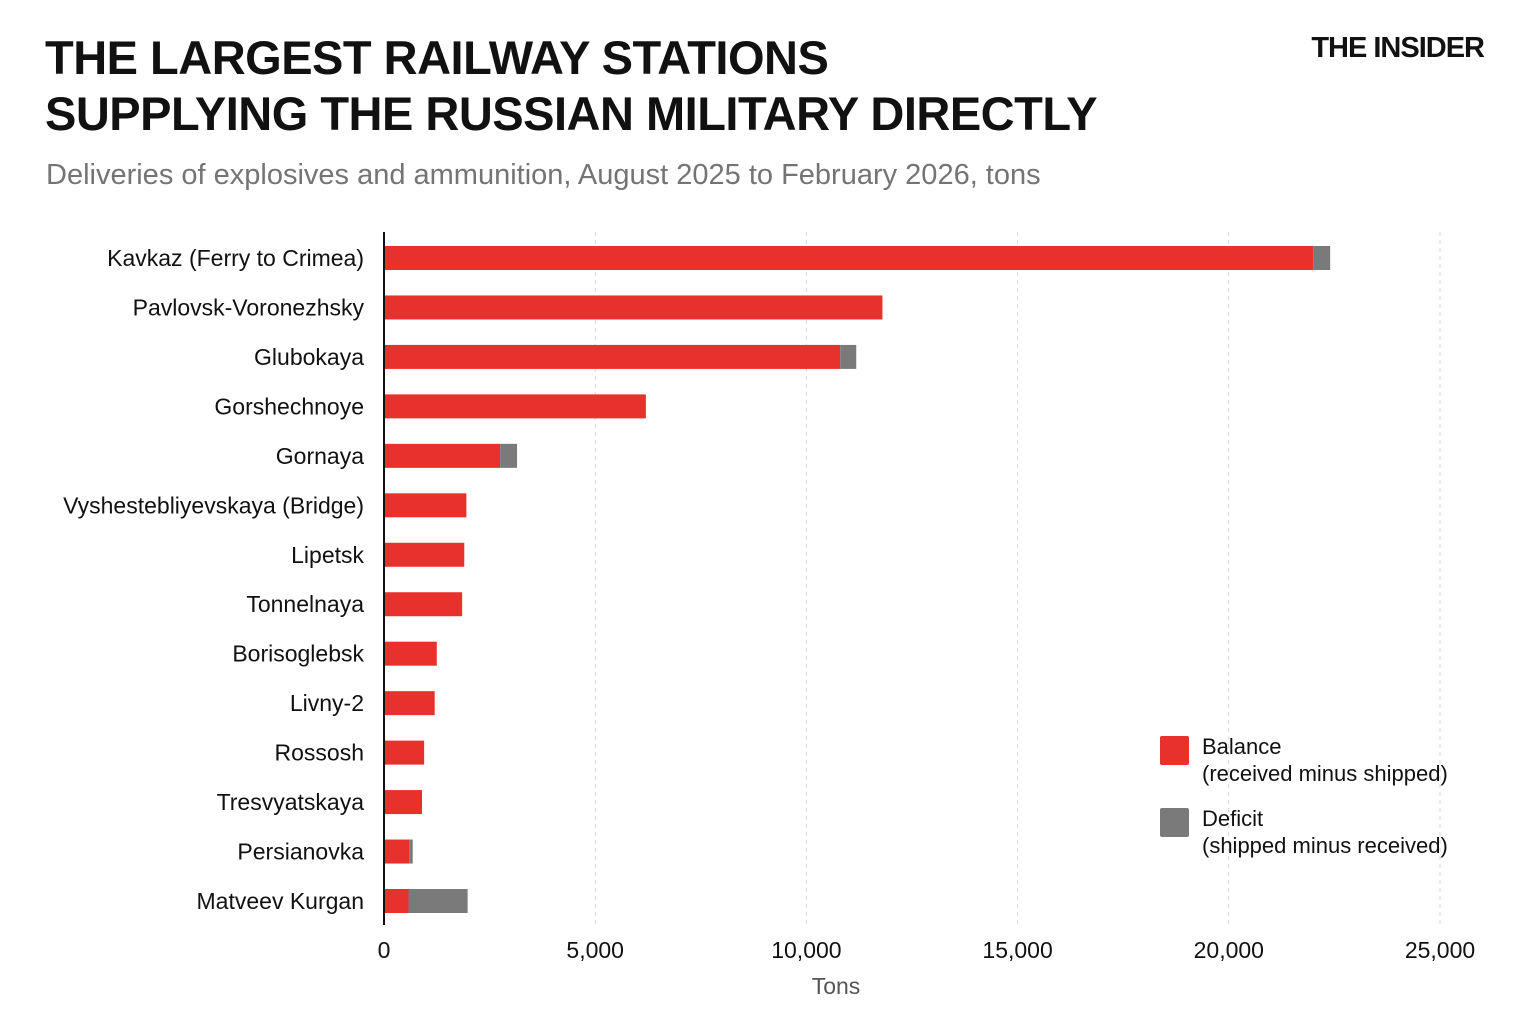 This screenshot has height=1024, width=1536. Describe the element at coordinates (327, 555) in the screenshot. I see `category-label: Lipetsk` at that location.